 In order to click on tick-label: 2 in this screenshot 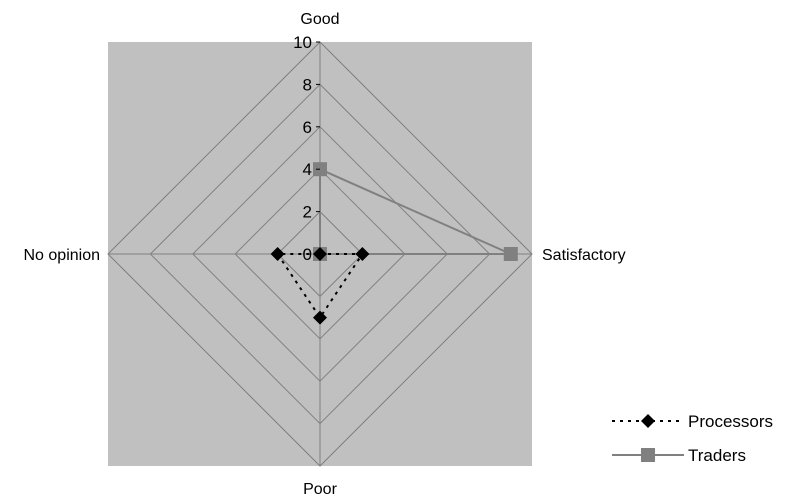, I will do `click(307, 212)`.